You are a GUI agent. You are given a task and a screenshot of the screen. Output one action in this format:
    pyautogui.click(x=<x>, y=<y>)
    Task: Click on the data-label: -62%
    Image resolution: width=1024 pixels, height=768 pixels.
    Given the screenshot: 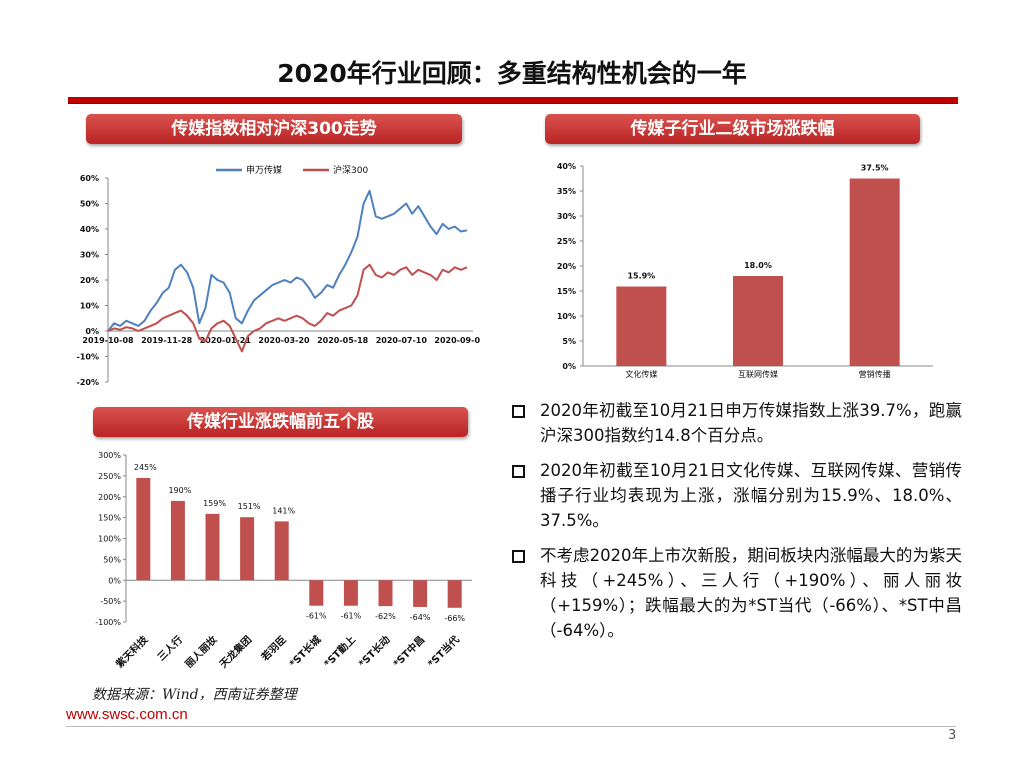 What is the action you would take?
    pyautogui.click(x=385, y=616)
    